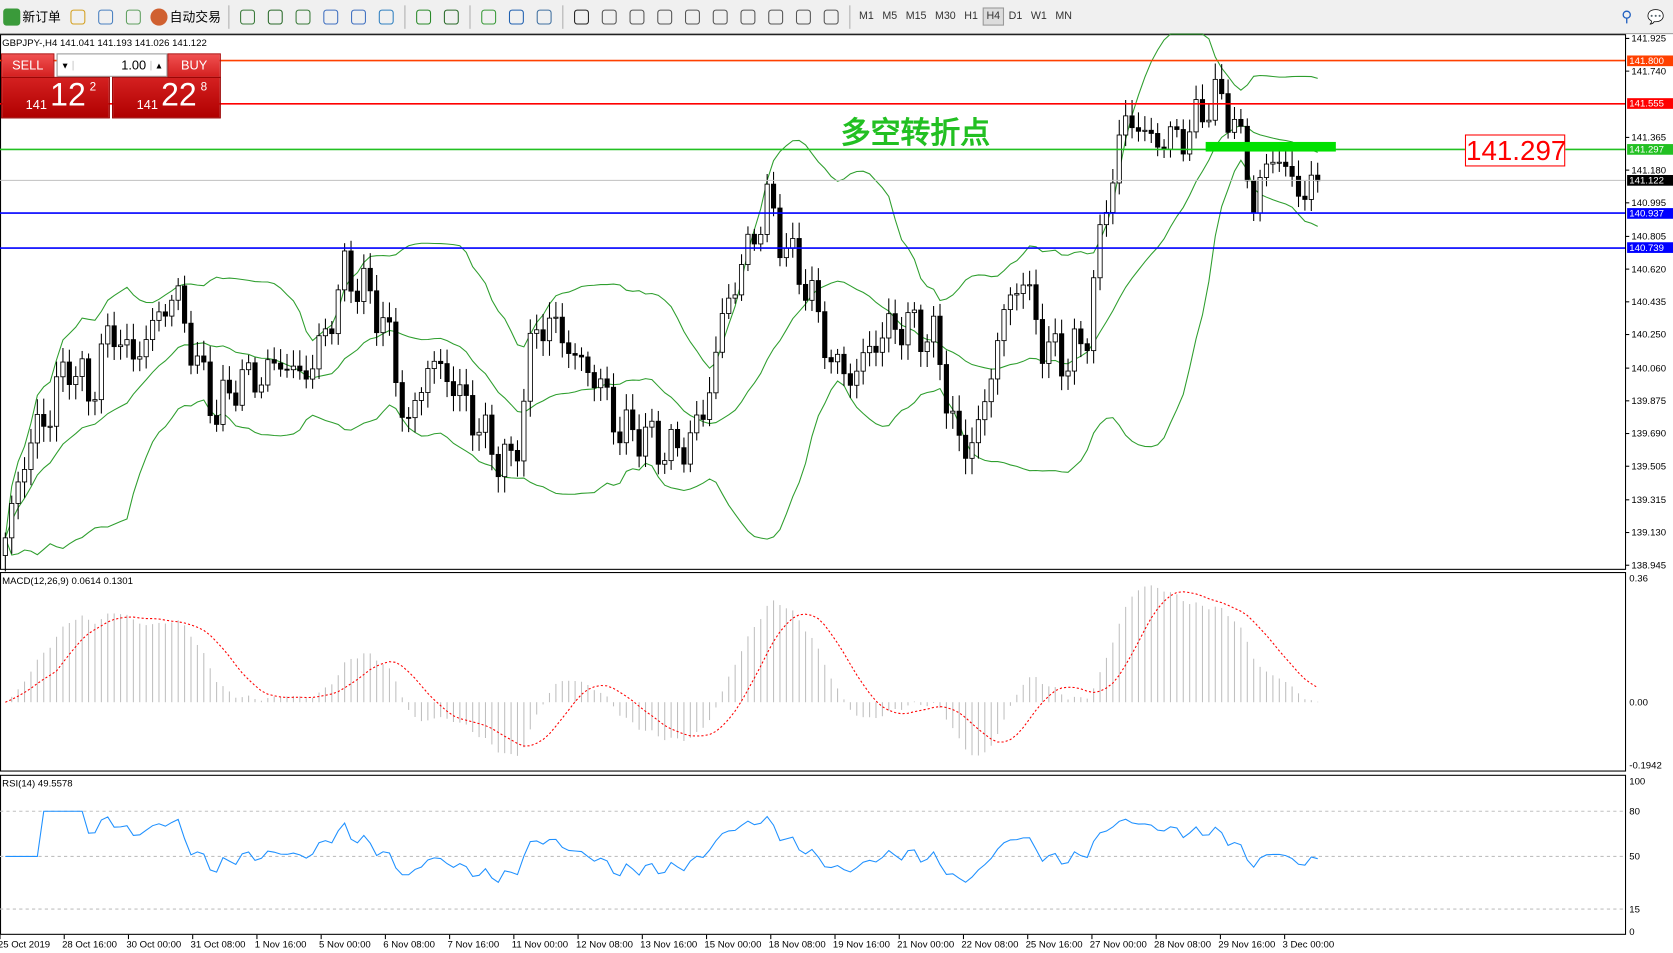 The image size is (1673, 953). What do you see at coordinates (66, 65) in the screenshot?
I see `lot-decrease-button: ▼` at bounding box center [66, 65].